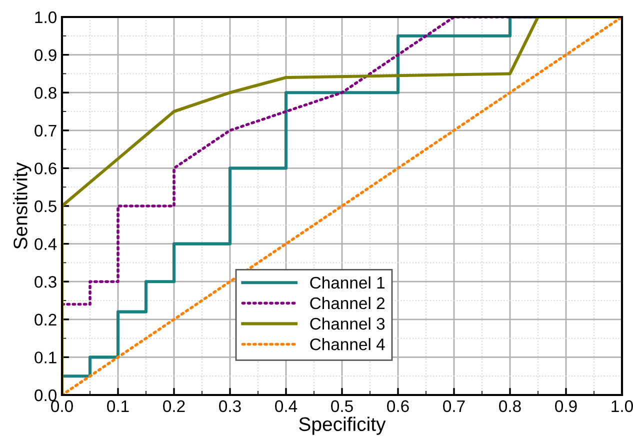 The image size is (633, 445). What do you see at coordinates (45, 168) in the screenshot?
I see `y-tick-label: 0.6` at bounding box center [45, 168].